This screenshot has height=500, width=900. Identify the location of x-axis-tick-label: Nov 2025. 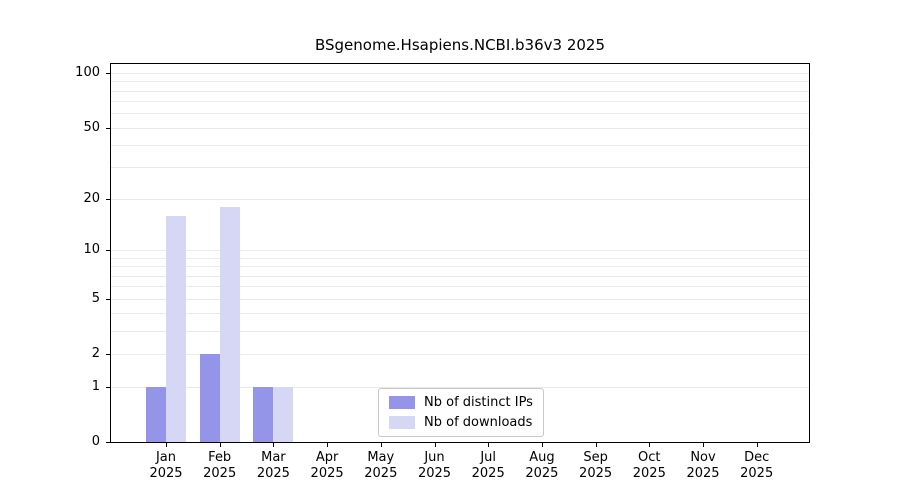
(703, 466).